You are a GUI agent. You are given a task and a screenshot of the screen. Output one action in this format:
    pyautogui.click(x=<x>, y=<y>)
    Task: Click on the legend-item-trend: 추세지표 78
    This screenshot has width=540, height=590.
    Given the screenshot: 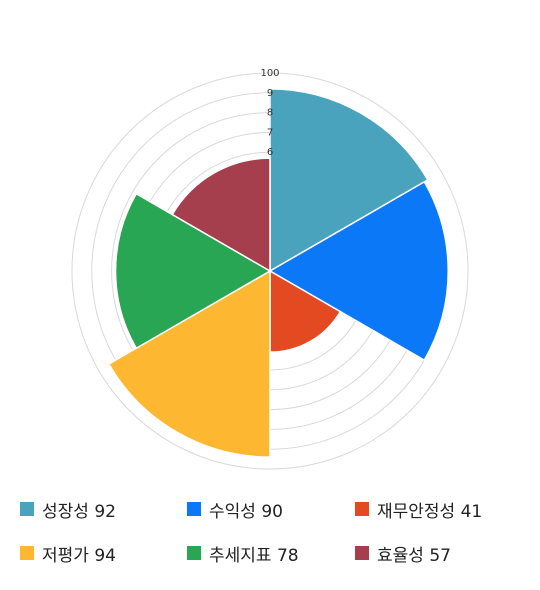 What is the action you would take?
    pyautogui.click(x=243, y=553)
    